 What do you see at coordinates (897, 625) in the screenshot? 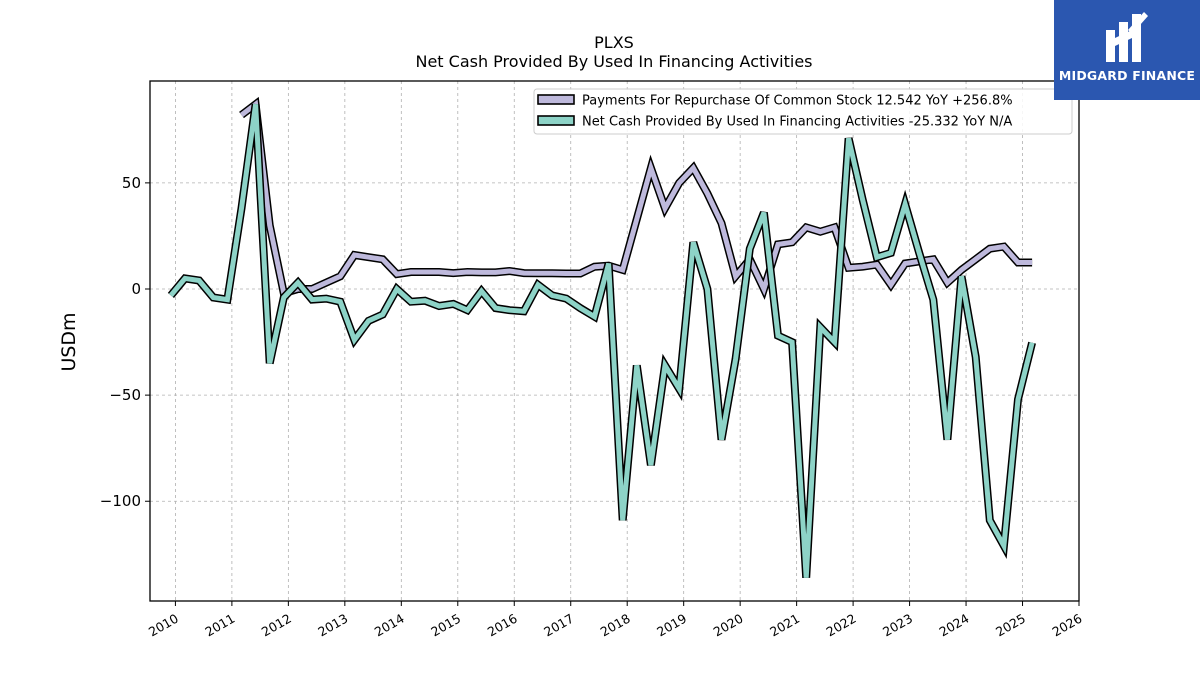
I see `x-tick-label: 2023` at bounding box center [897, 625].